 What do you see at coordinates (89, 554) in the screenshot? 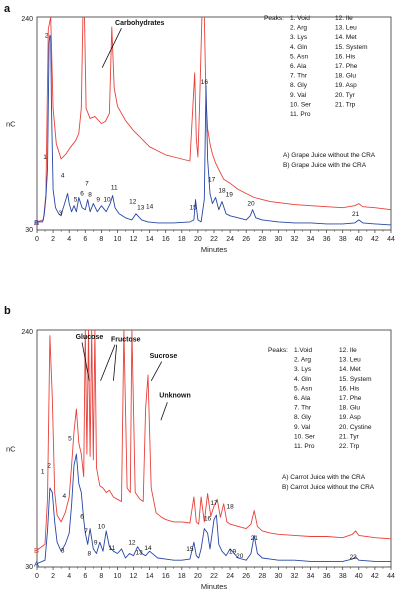
I see `peak-label: 8` at bounding box center [89, 554].